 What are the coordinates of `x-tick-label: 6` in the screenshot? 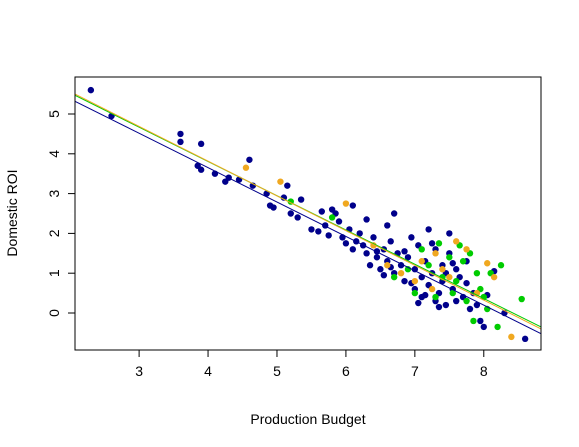 It's located at (346, 371).